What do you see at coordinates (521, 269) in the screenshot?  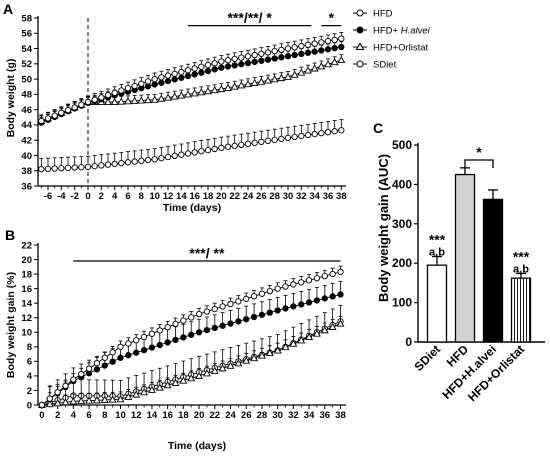 I see `significance-letters: a,b` at bounding box center [521, 269].